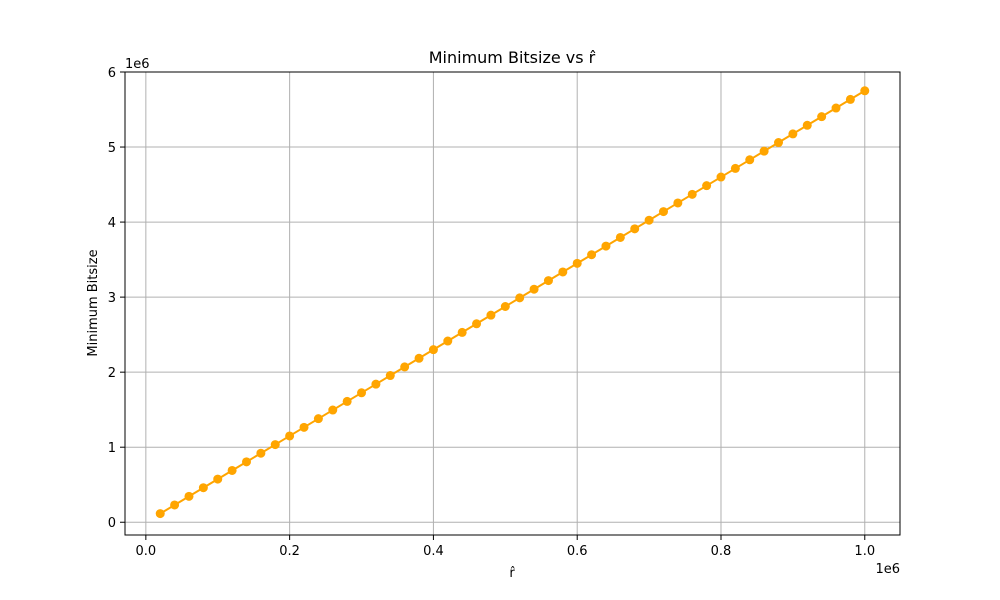  Describe the element at coordinates (577, 551) in the screenshot. I see `x-tick-label: 0.6` at that location.